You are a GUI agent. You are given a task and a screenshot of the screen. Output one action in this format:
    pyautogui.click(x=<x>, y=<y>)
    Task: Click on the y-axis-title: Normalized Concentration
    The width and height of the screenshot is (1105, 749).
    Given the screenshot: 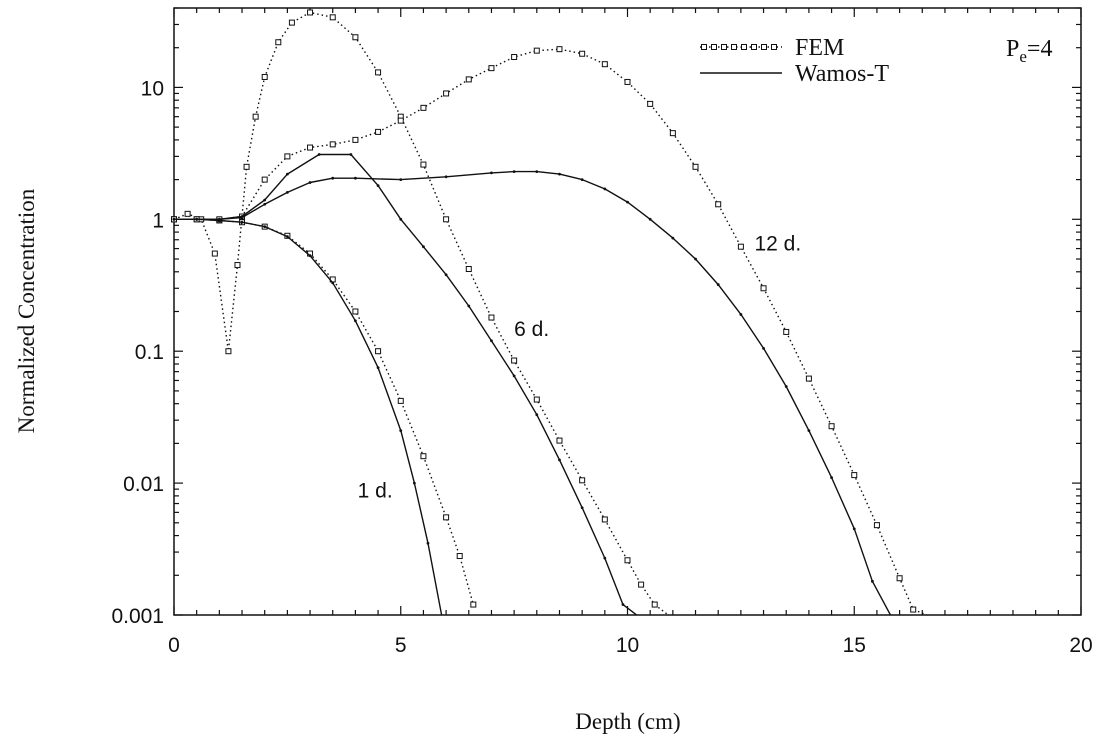 What is the action you would take?
    pyautogui.click(x=26, y=310)
    